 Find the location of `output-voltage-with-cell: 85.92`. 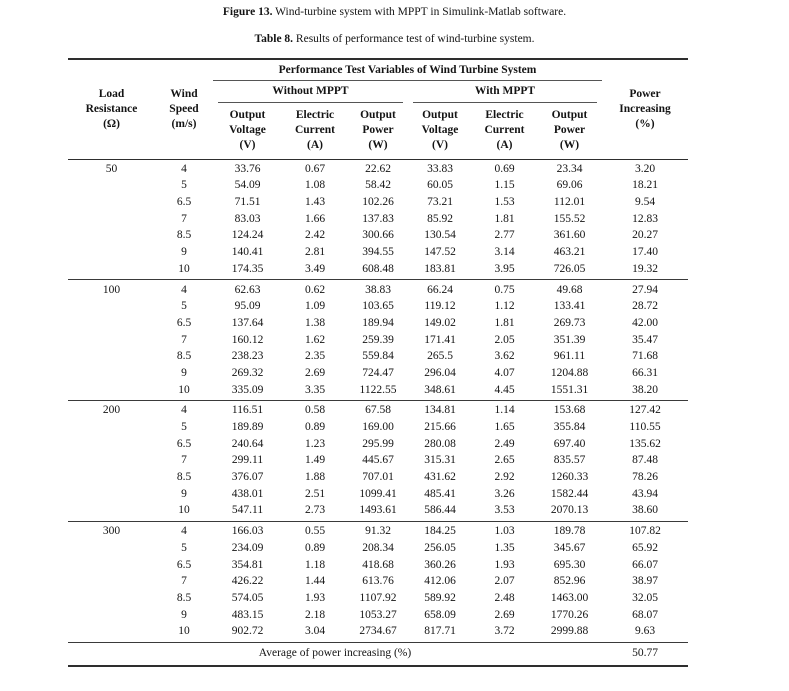

output-voltage-with-cell: 85.92 is located at coordinates (440, 218).